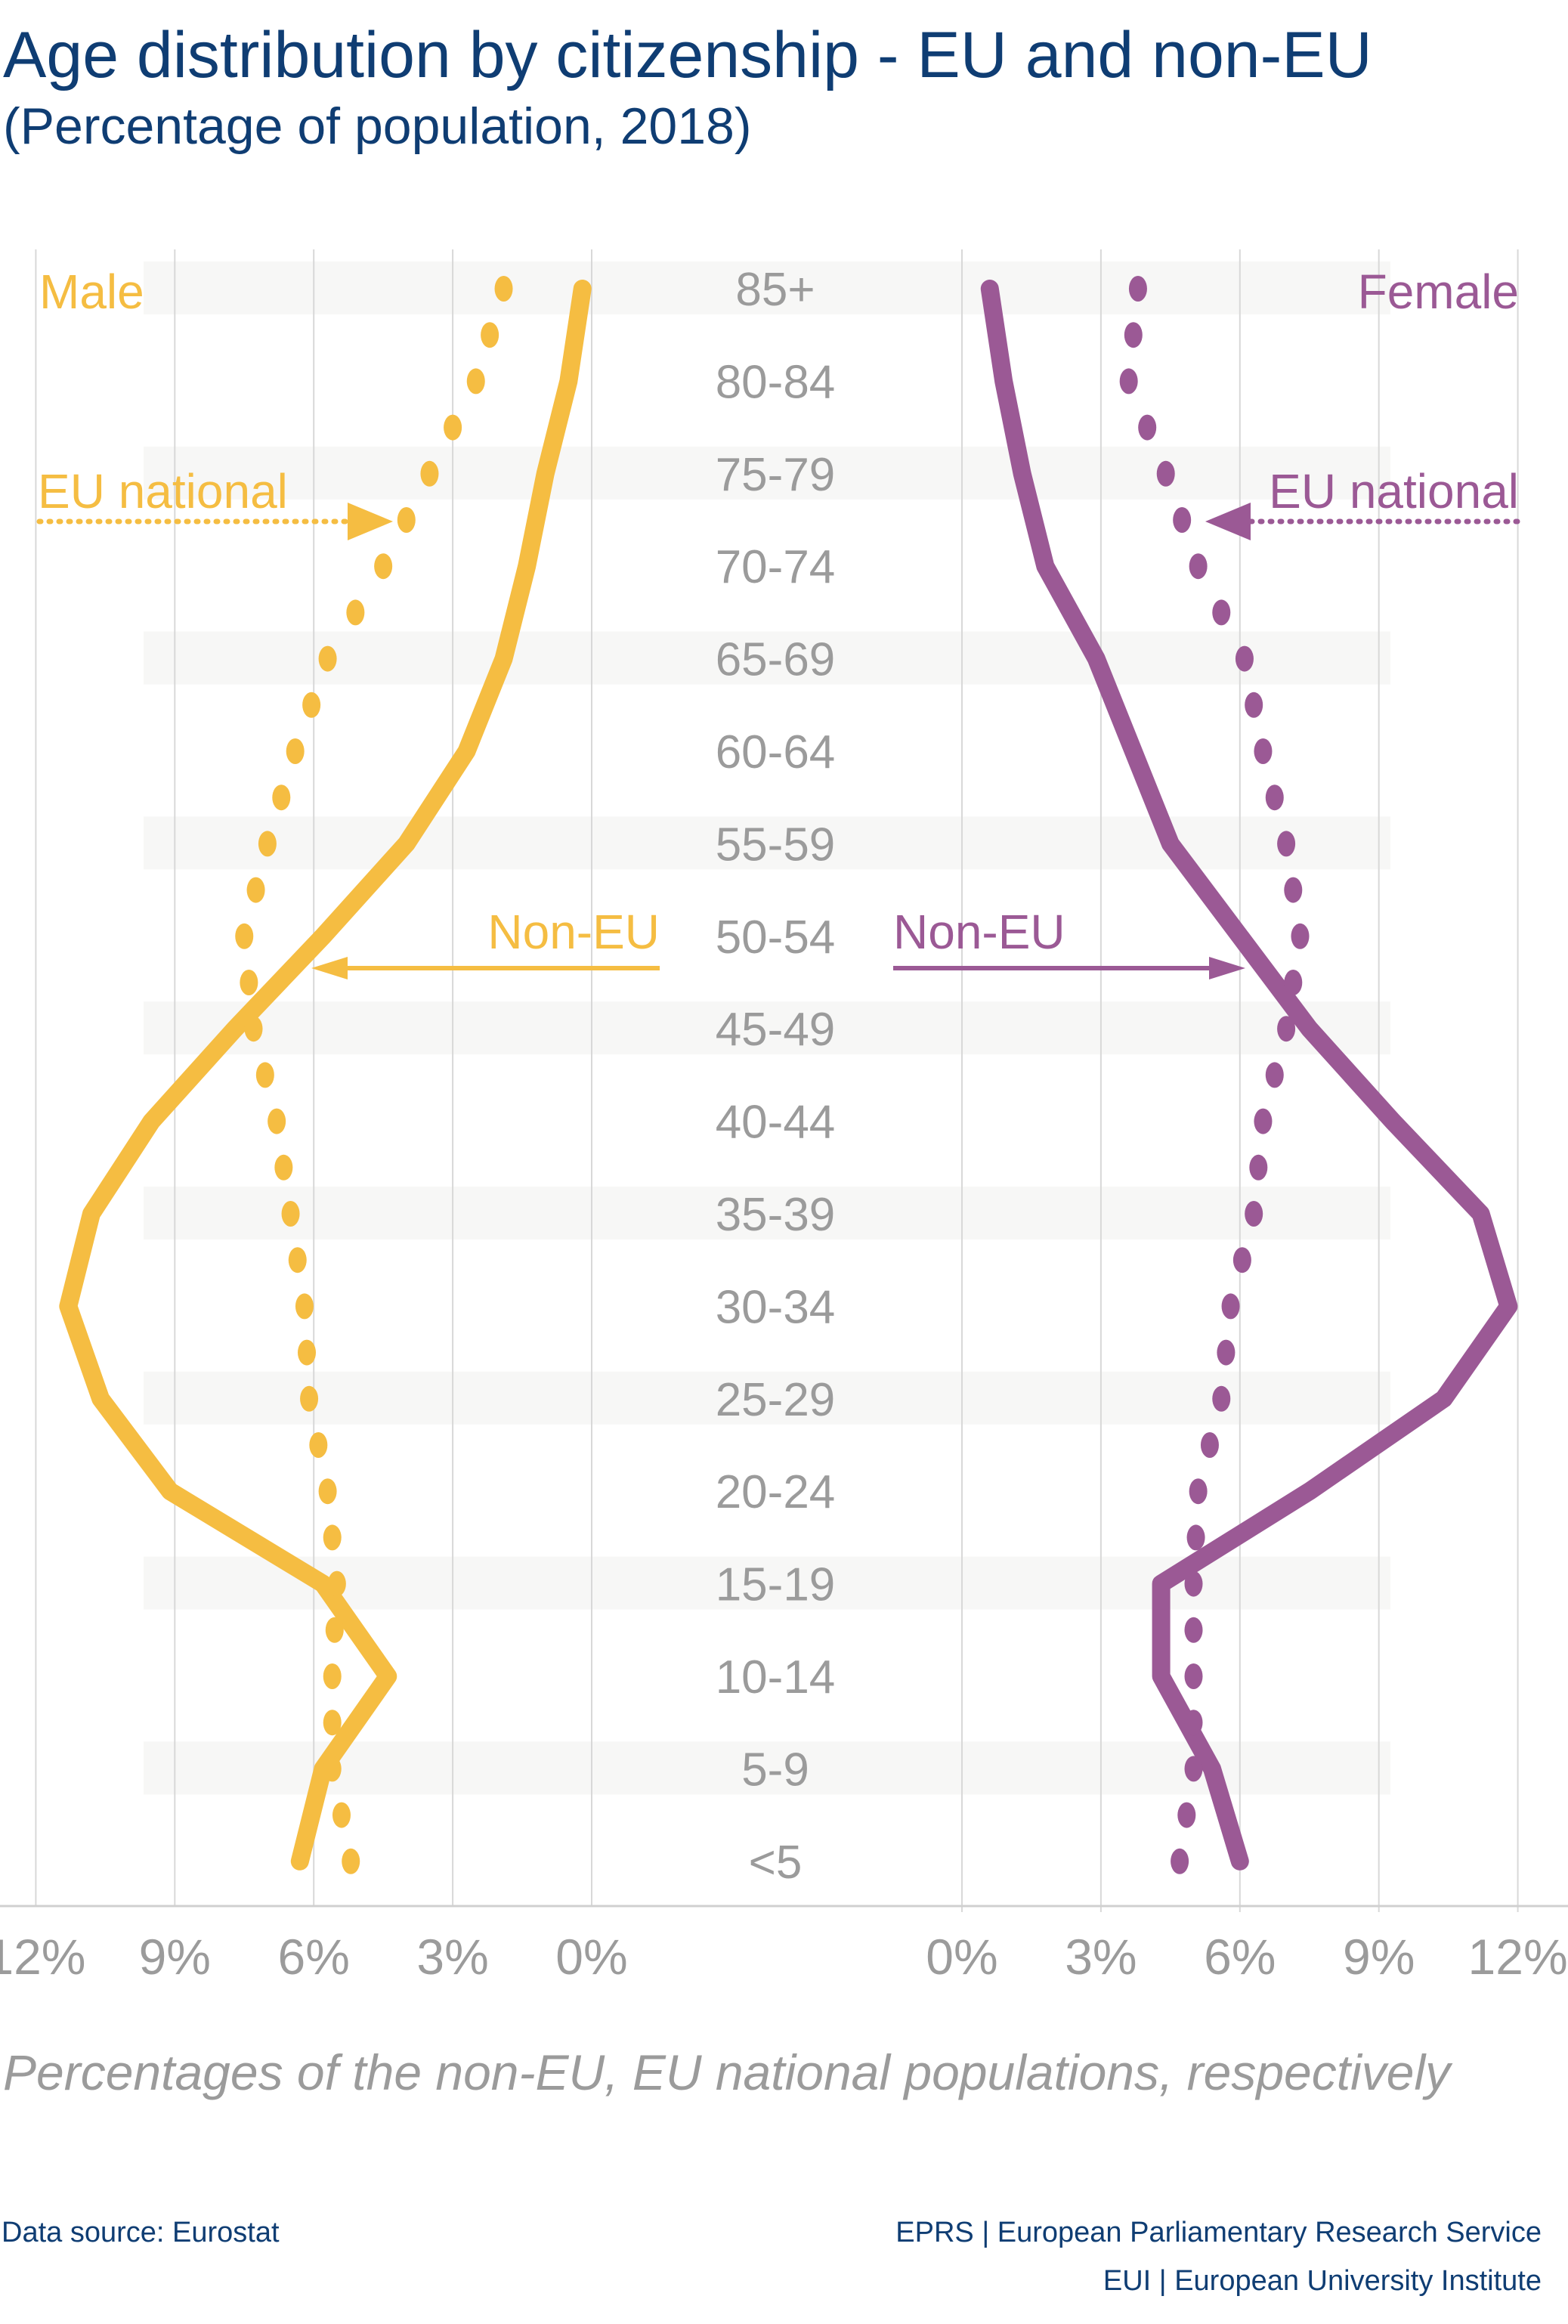  I want to click on age-group-label: 30-34, so click(776, 1307).